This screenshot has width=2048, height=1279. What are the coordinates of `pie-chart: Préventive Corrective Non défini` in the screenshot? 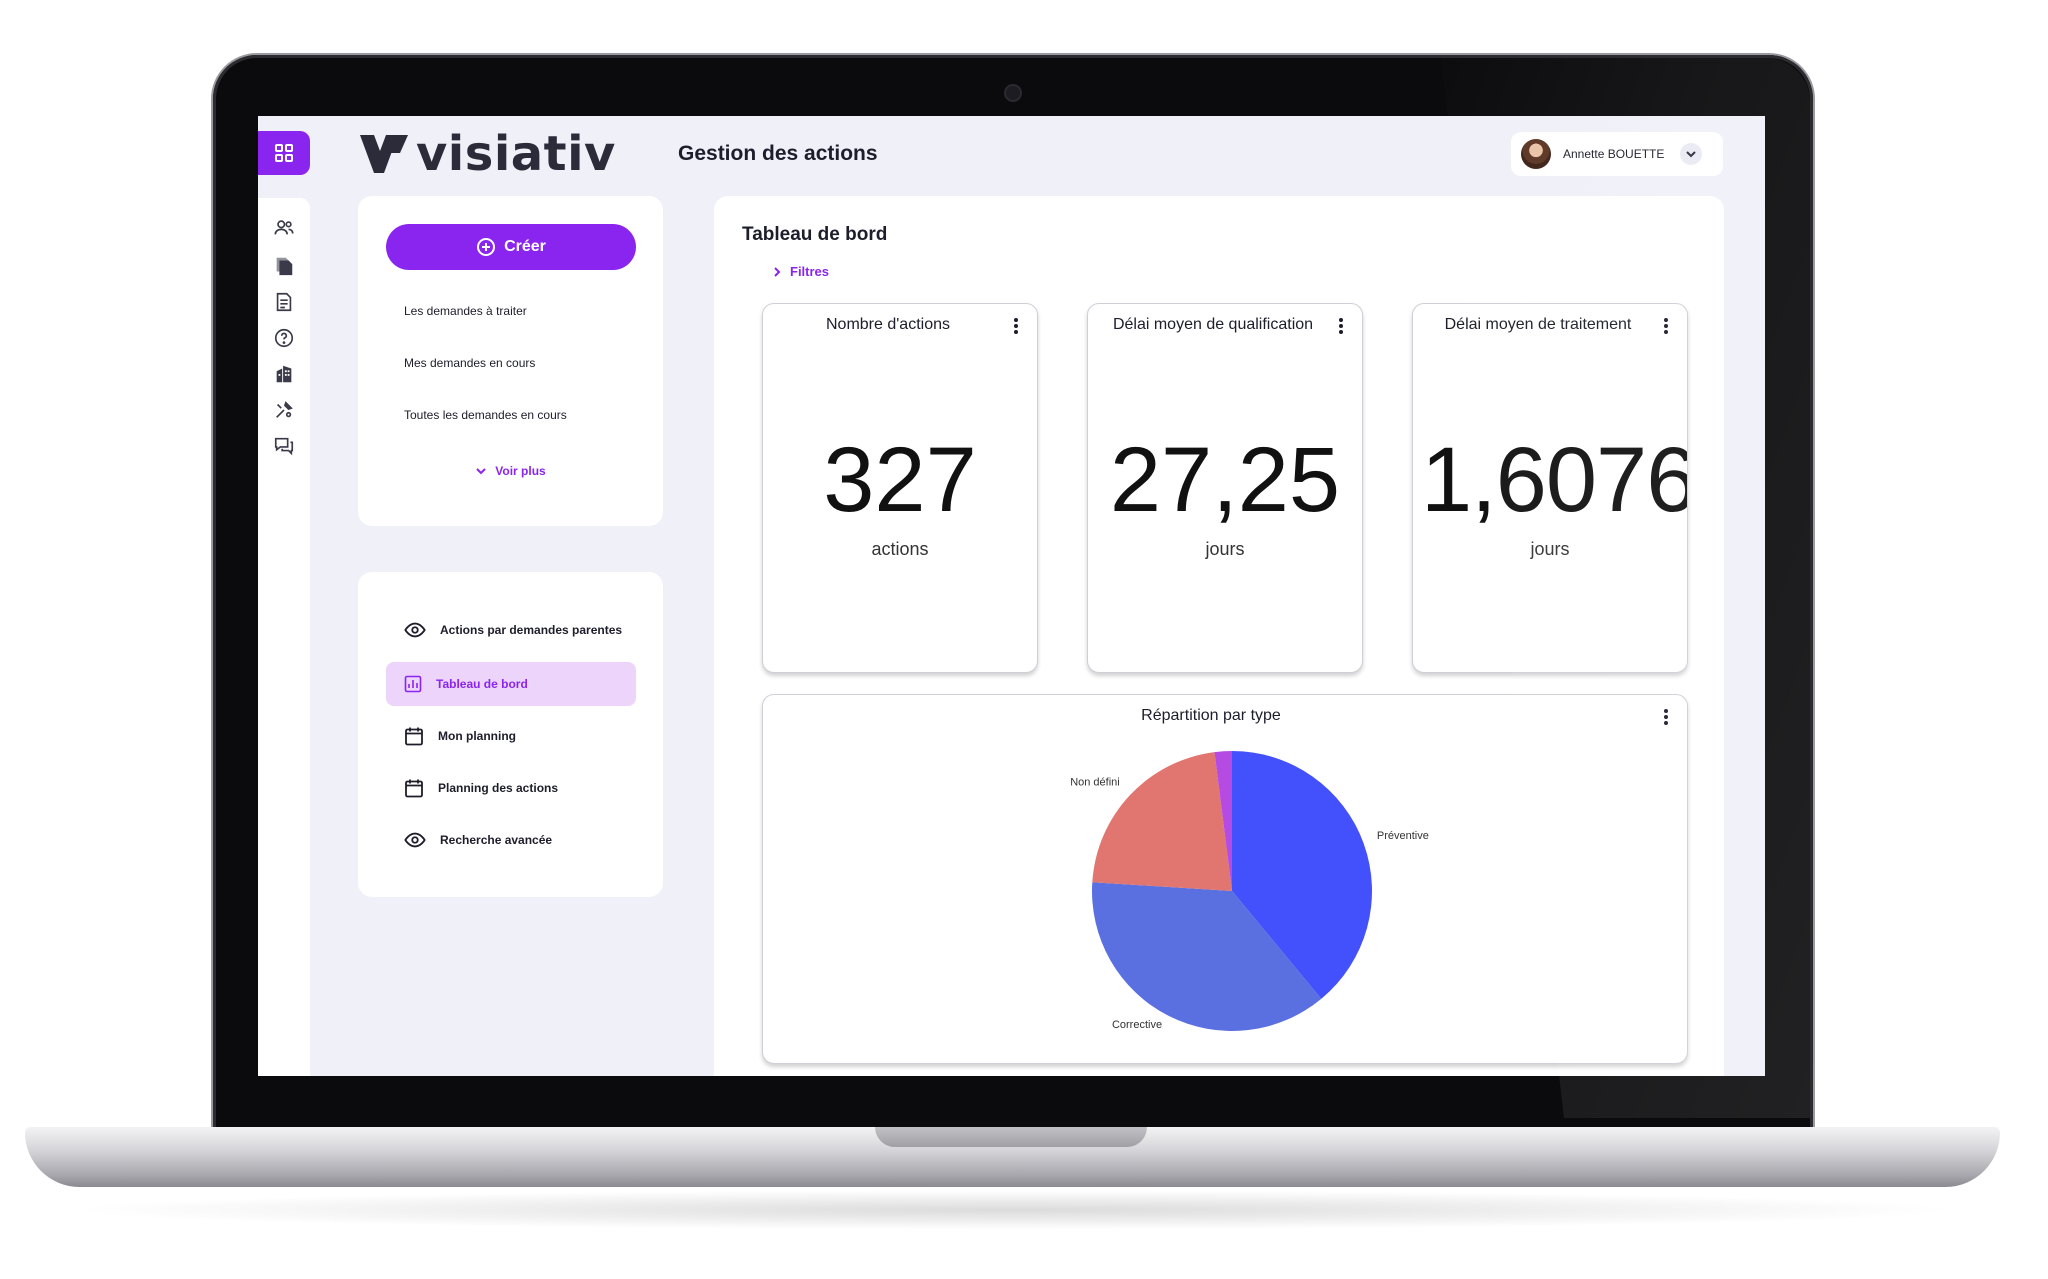 It's located at (1249, 891).